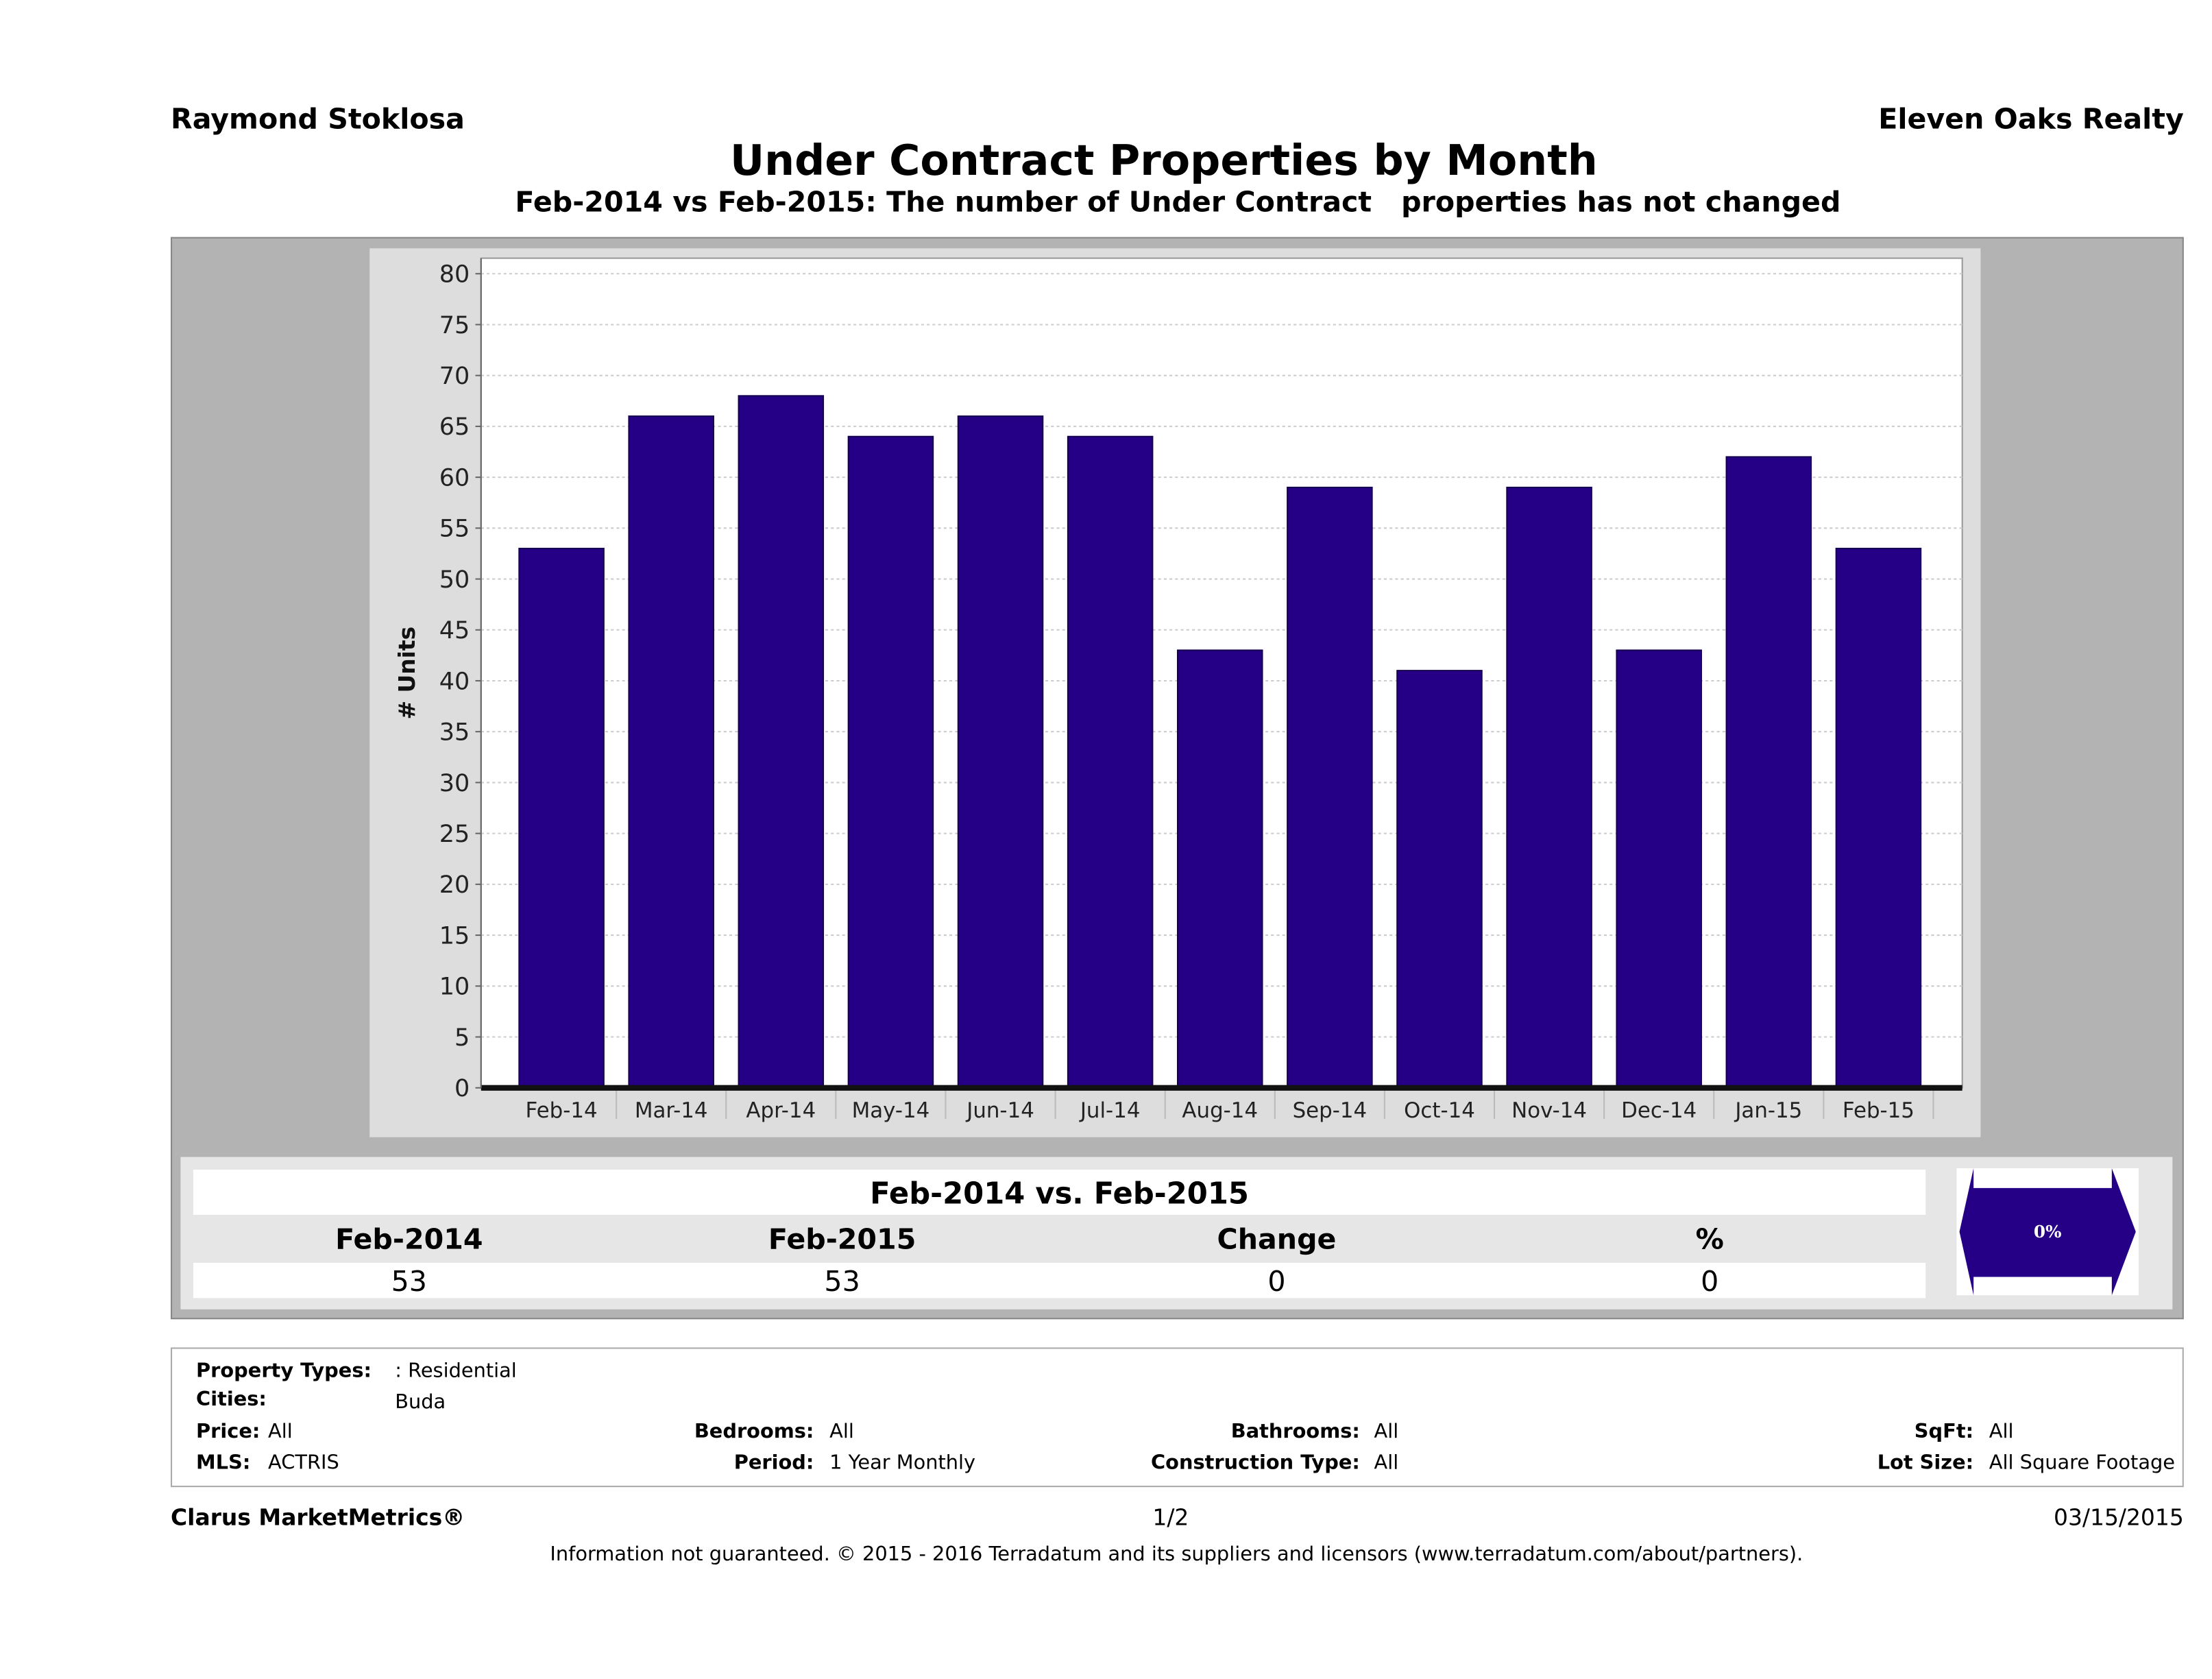 This screenshot has width=2212, height=1679. What do you see at coordinates (1549, 1110) in the screenshot?
I see `x-tick-label: Nov-14` at bounding box center [1549, 1110].